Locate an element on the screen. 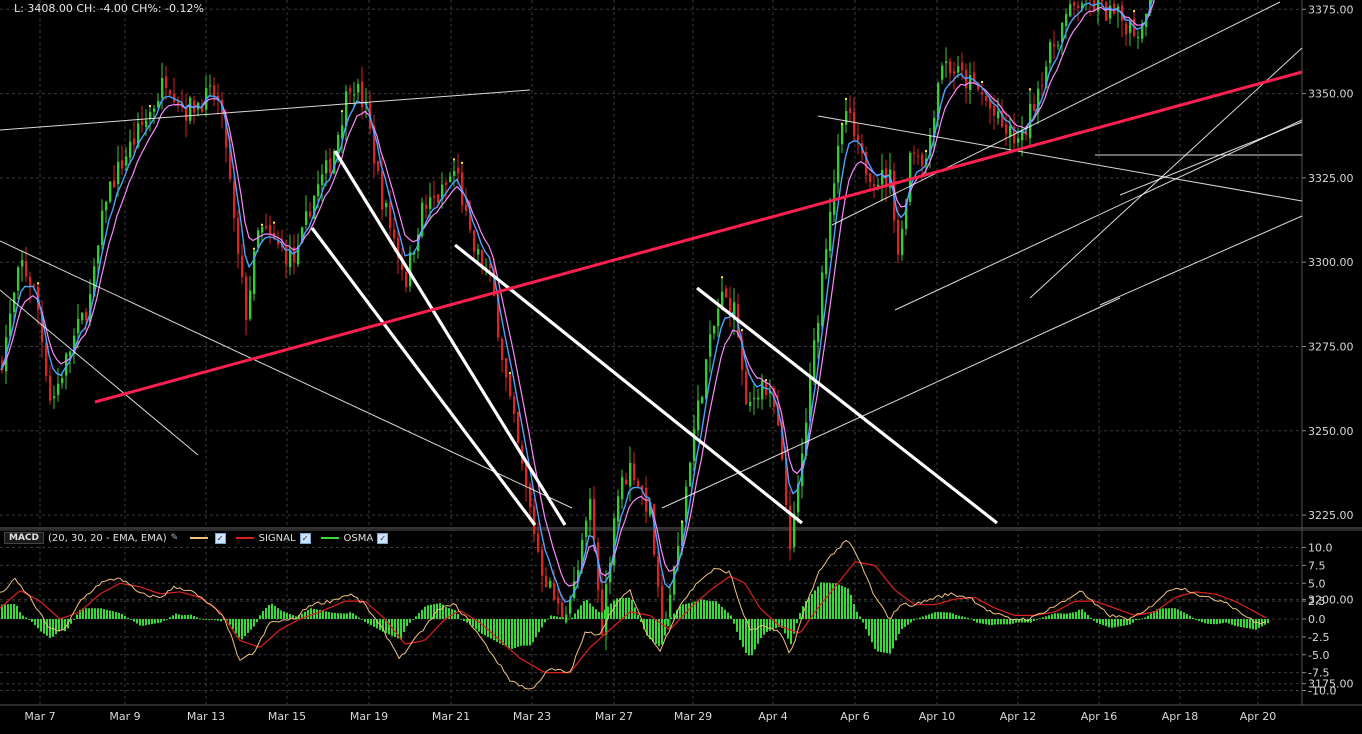 This screenshot has width=1362, height=734. x-tick-label: Apr 16 is located at coordinates (1099, 716).